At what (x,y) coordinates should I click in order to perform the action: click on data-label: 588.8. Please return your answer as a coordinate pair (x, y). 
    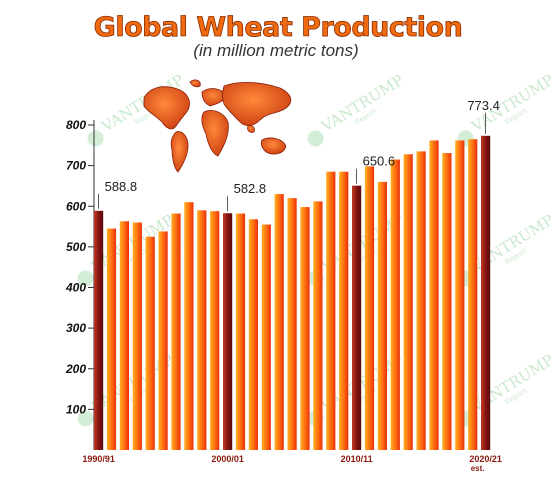
    Looking at the image, I should click on (121, 186).